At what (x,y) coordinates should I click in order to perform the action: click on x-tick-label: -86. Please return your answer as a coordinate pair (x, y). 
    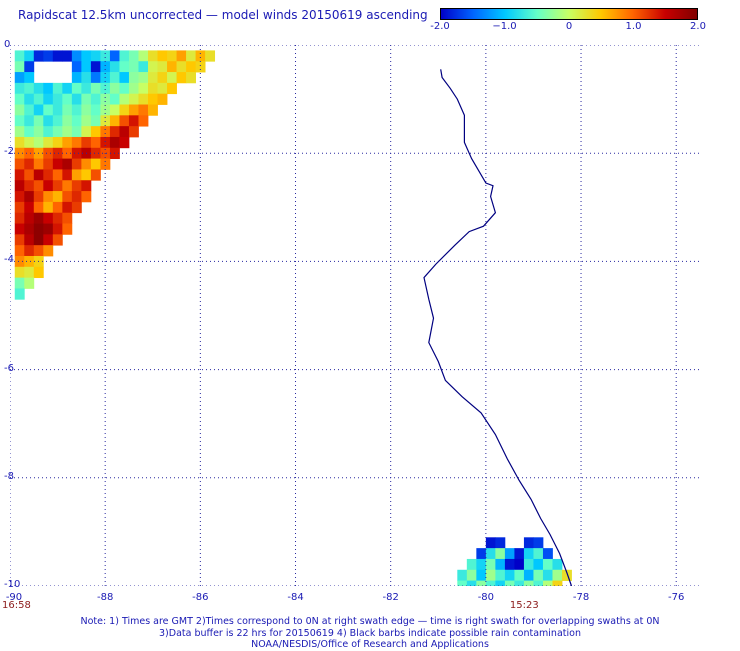
    Looking at the image, I should click on (200, 597).